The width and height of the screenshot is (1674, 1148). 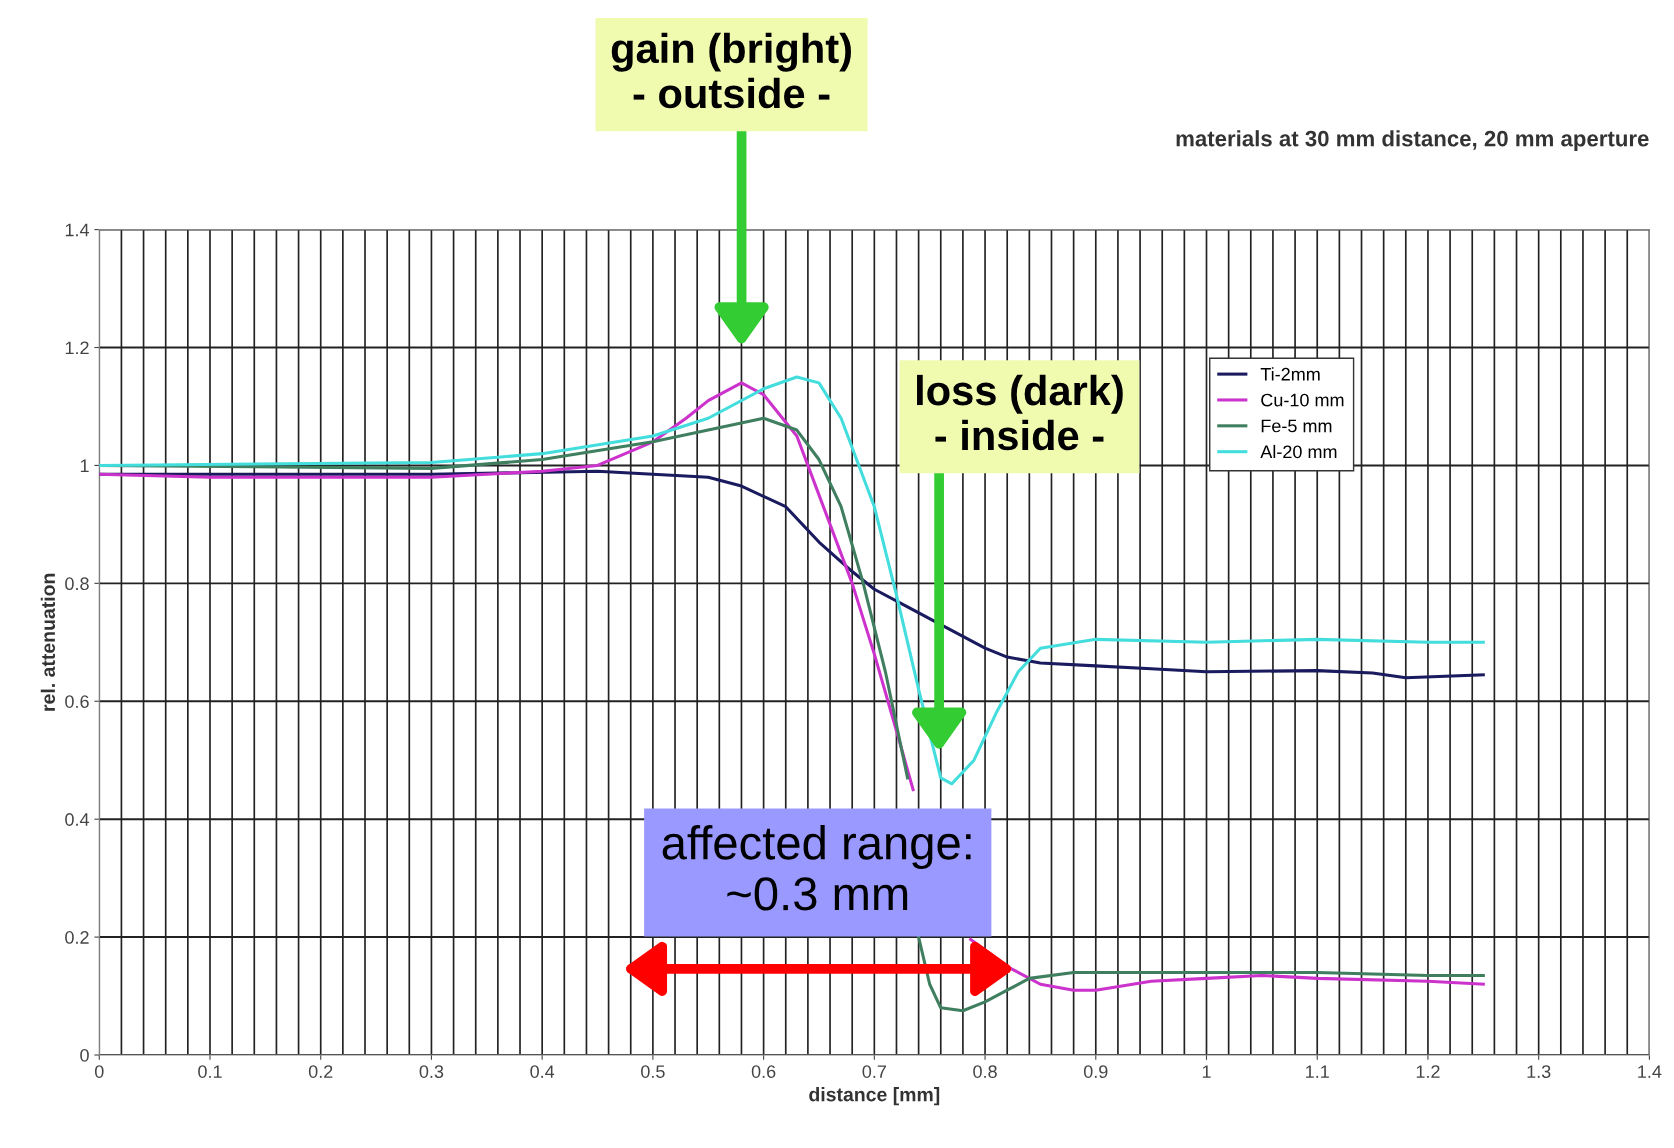 I want to click on x-tick-label: 0.1, so click(x=210, y=1071).